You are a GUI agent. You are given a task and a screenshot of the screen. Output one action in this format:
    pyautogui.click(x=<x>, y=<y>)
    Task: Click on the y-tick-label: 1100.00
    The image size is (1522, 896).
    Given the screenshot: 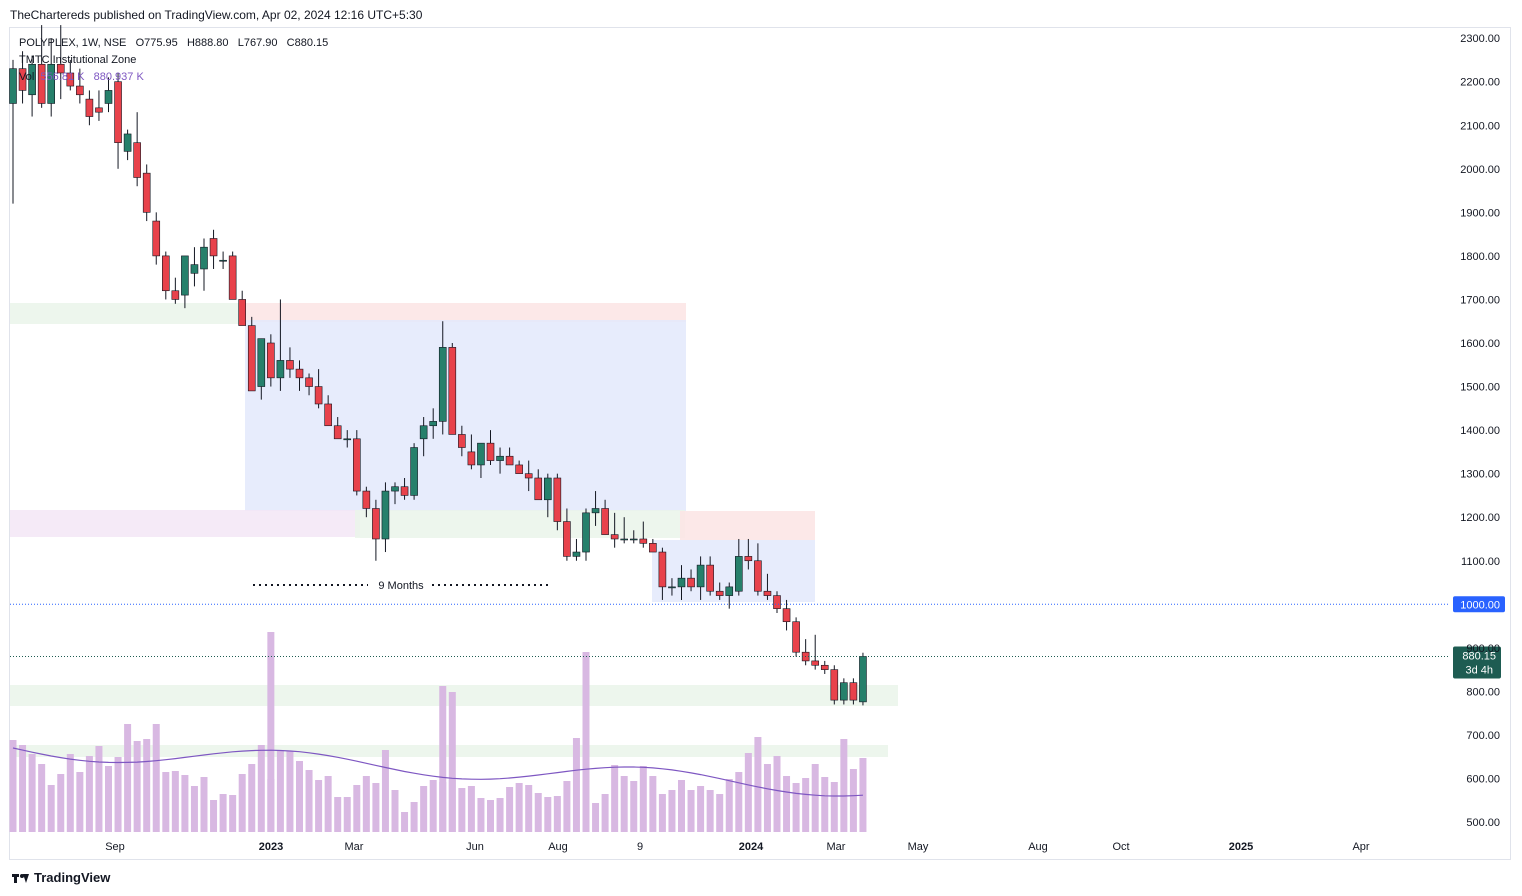 What is the action you would take?
    pyautogui.click(x=1480, y=562)
    